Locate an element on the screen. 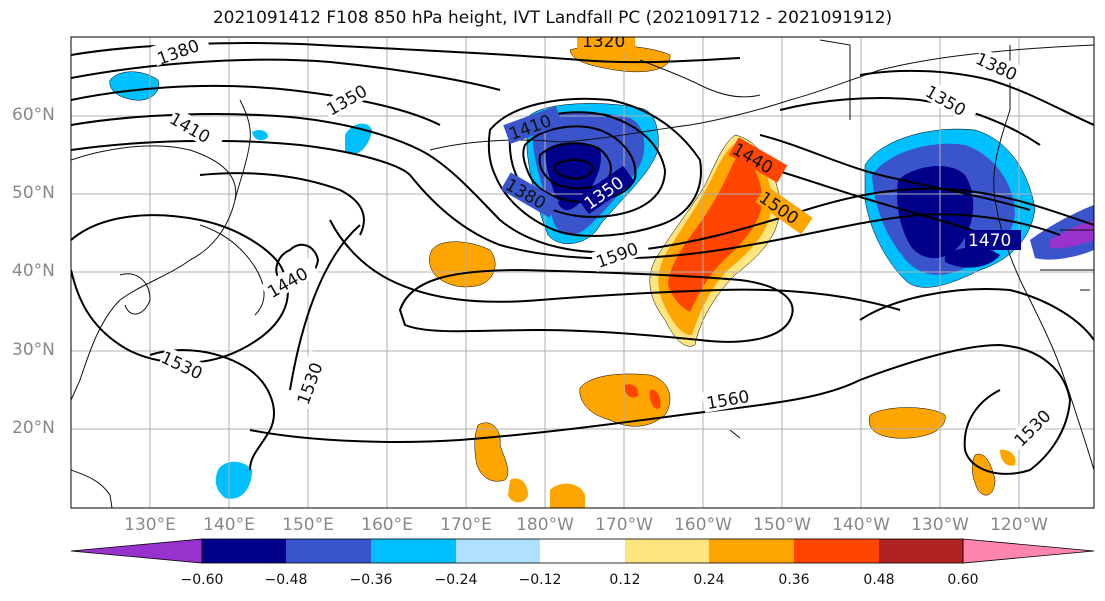  latitude-label: 30°N is located at coordinates (33, 350).